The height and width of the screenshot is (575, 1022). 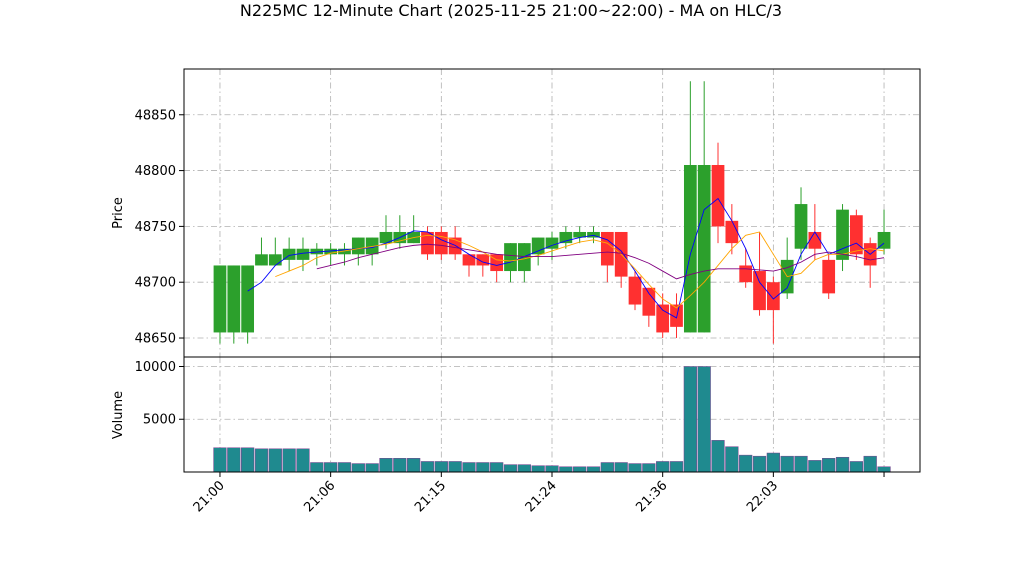 I want to click on y-tick-label: 48750, so click(x=155, y=227).